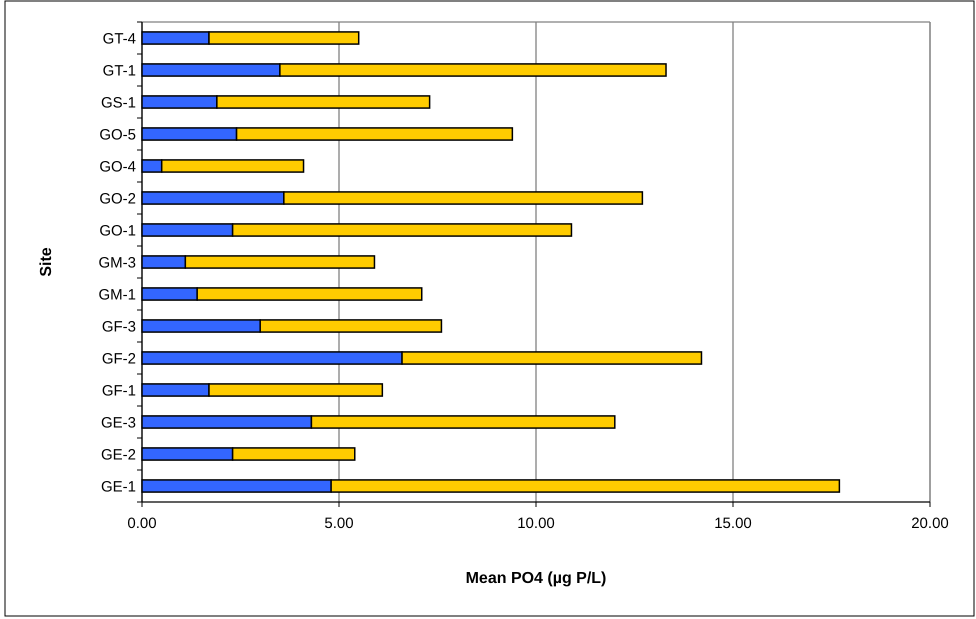  What do you see at coordinates (142, 523) in the screenshot?
I see `x-tick-label: 0.00` at bounding box center [142, 523].